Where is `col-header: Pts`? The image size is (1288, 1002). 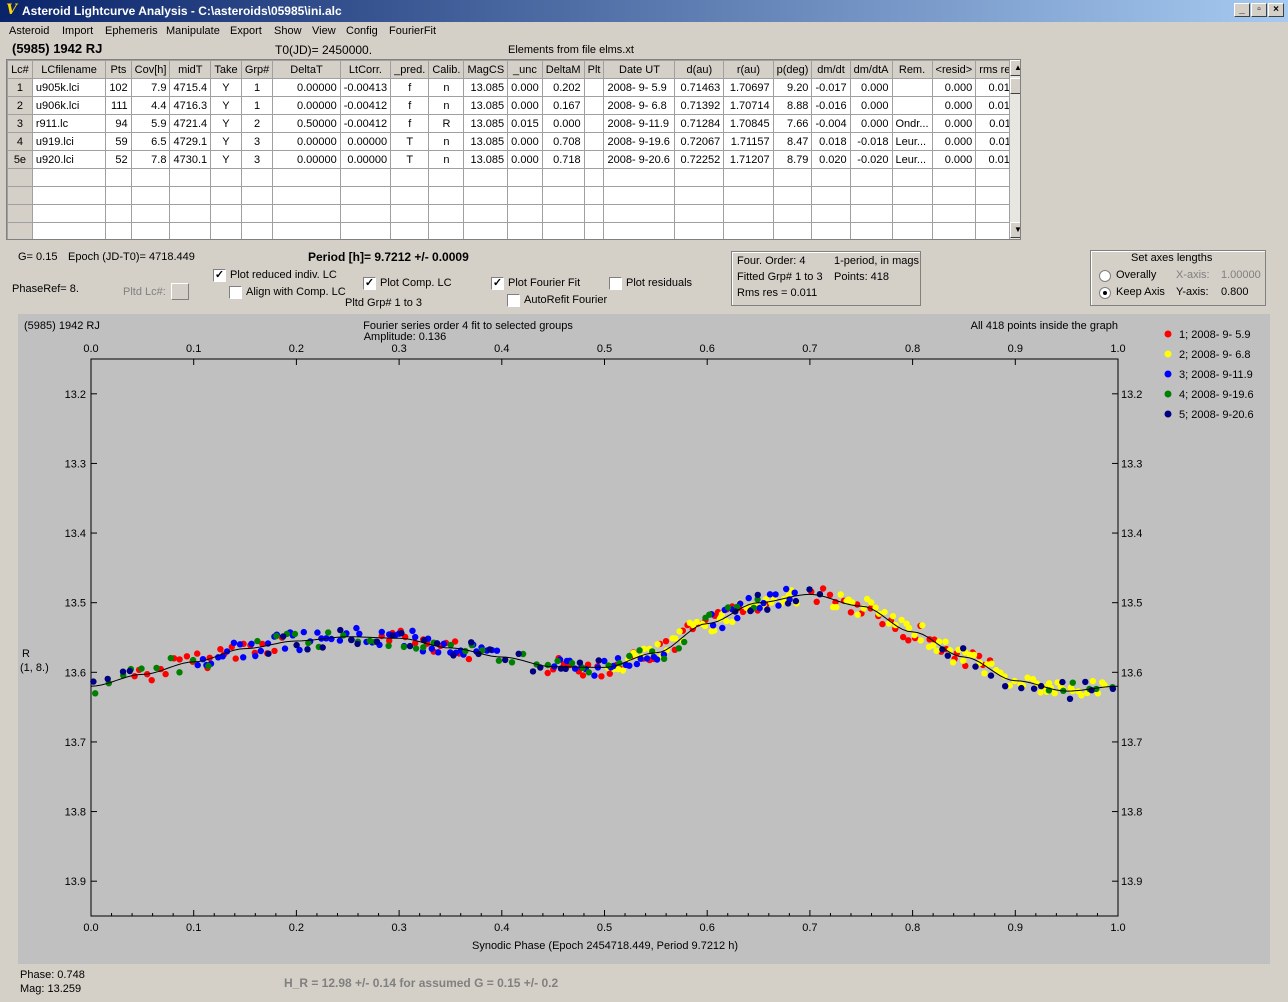
col-header: Pts is located at coordinates (118, 69).